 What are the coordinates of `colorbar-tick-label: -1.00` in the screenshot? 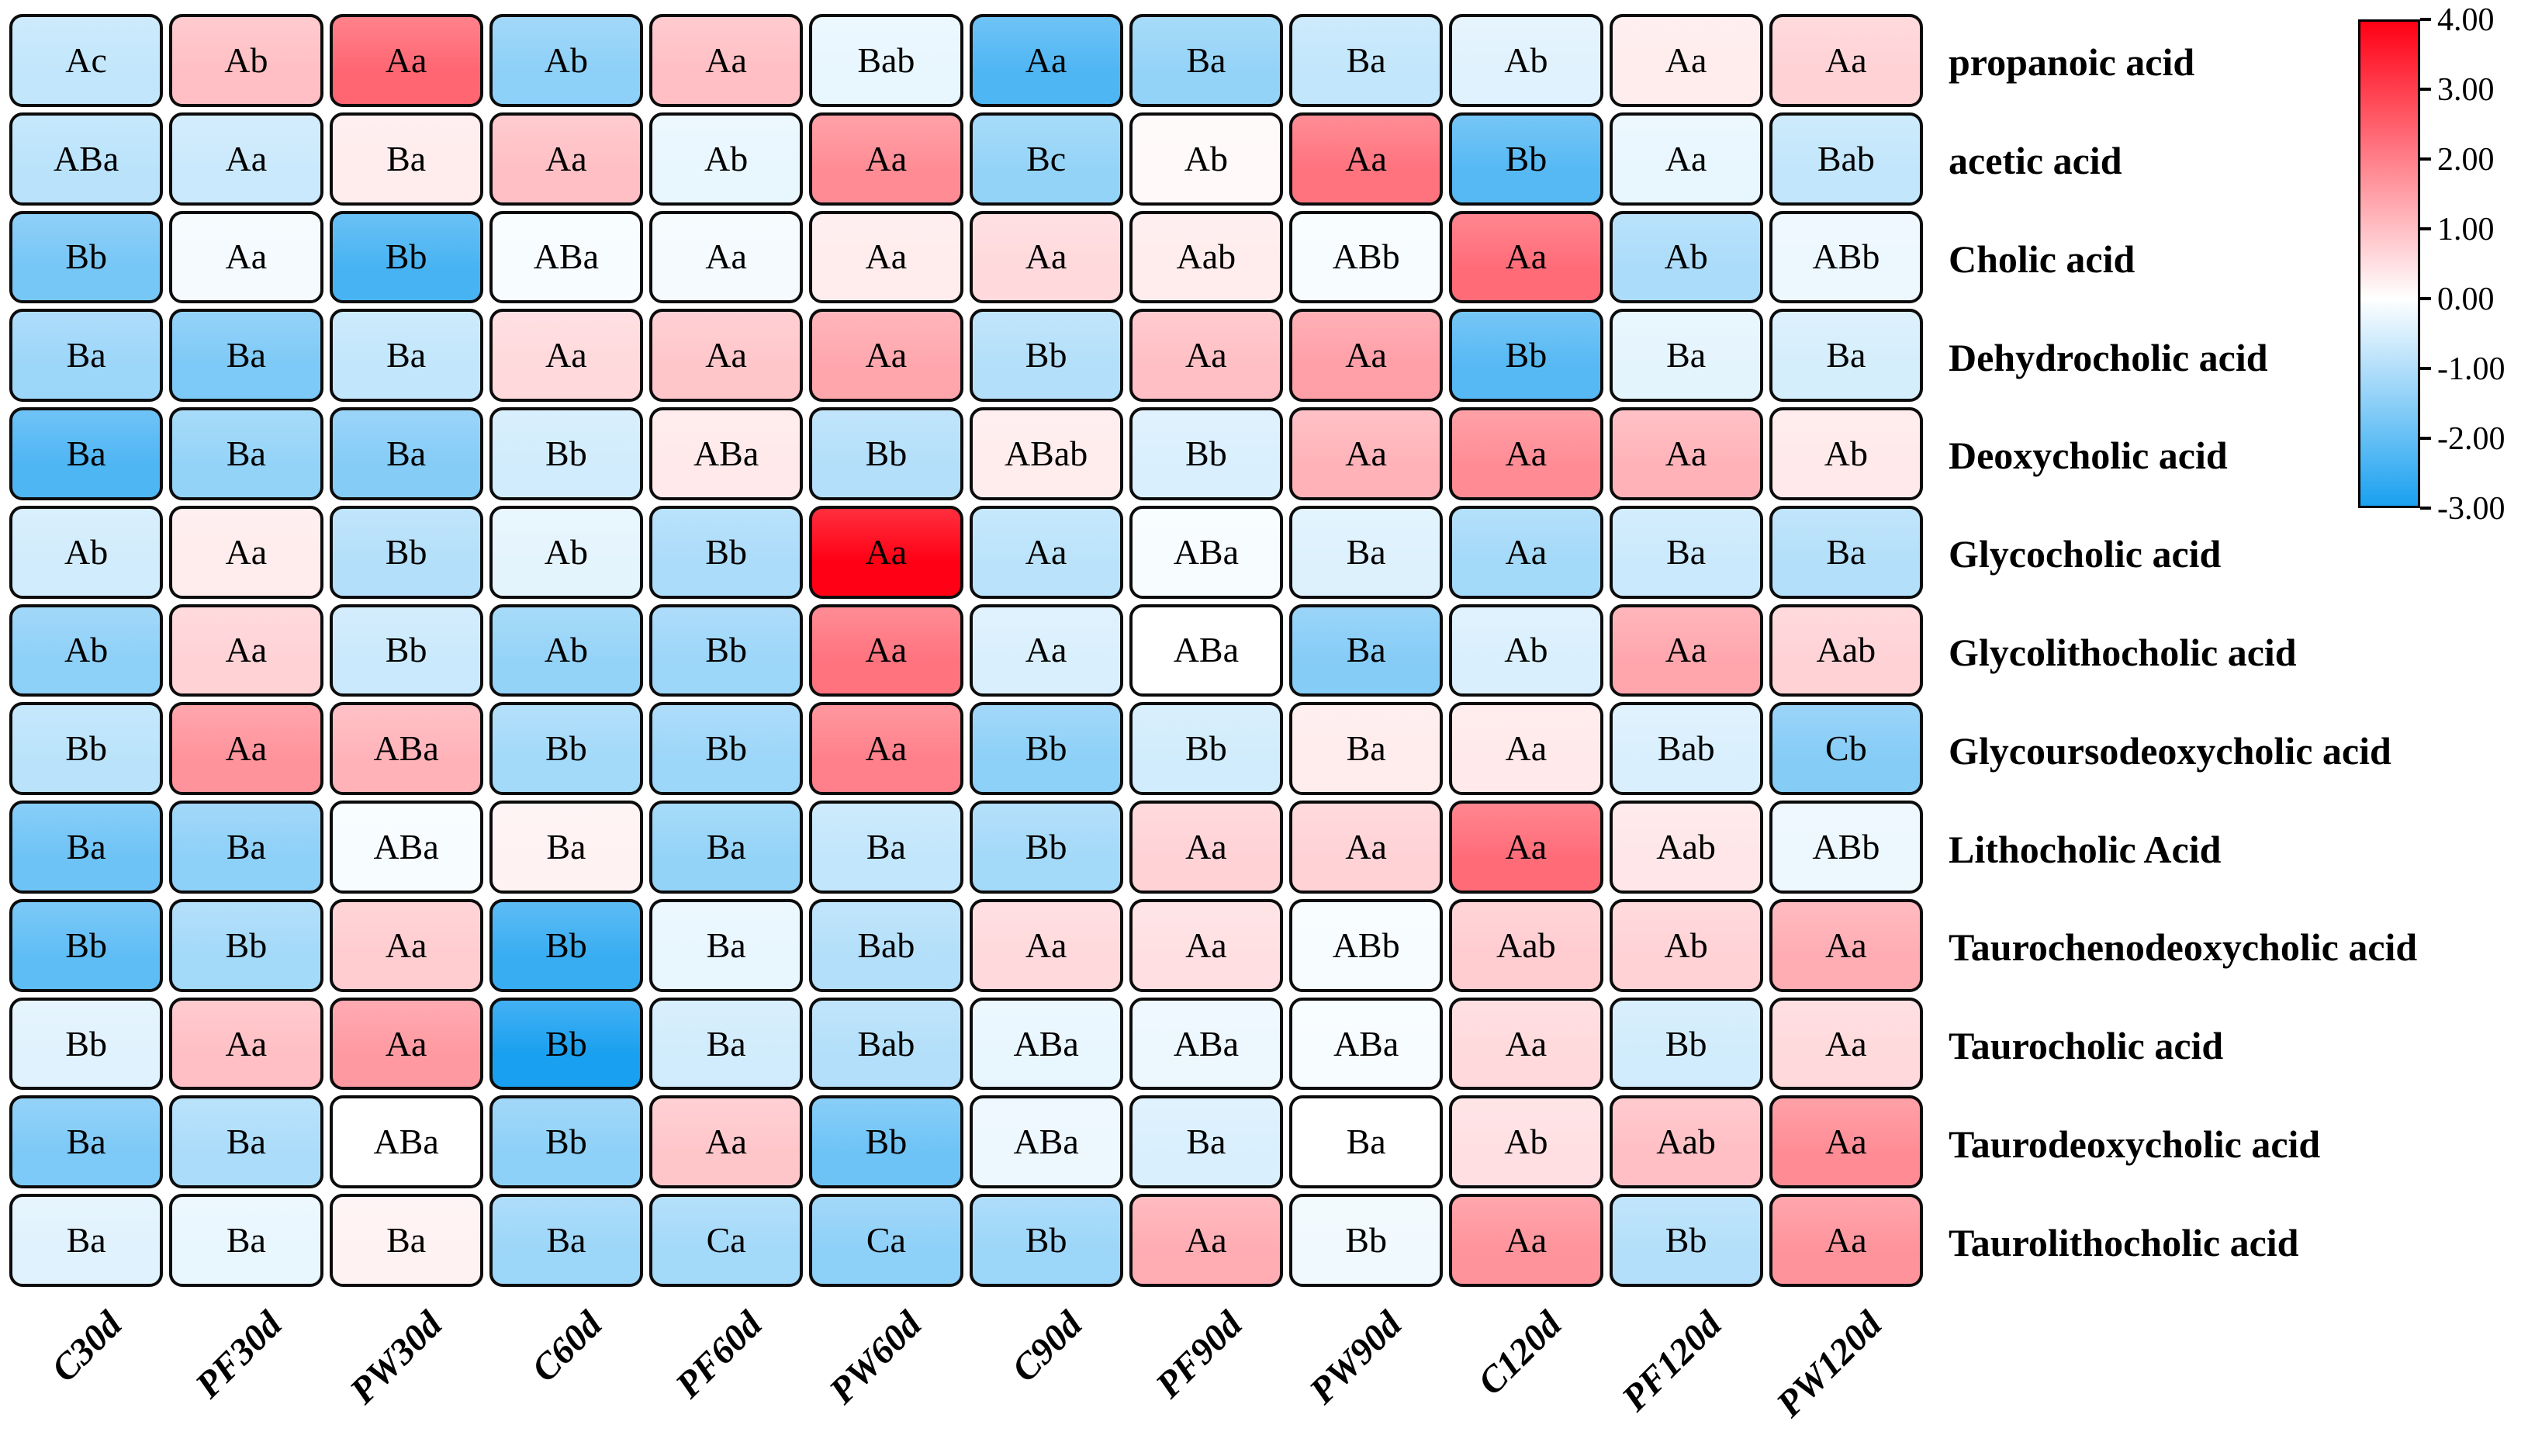 It's located at (2471, 369).